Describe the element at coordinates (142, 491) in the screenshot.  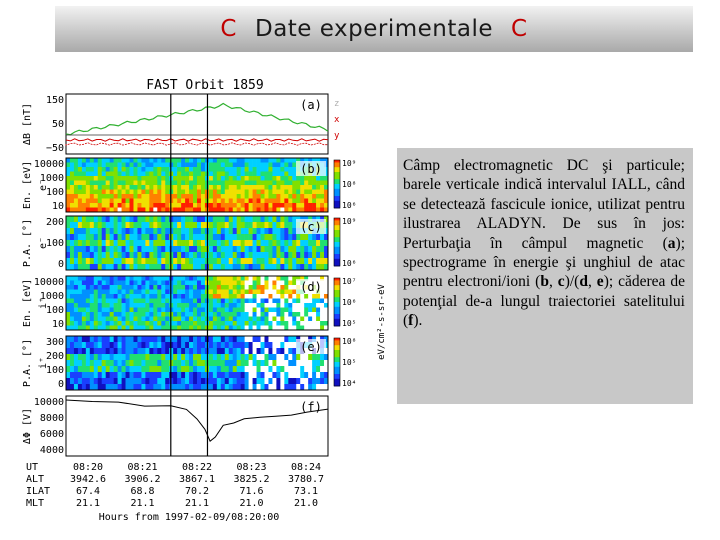
I see `ephemeris-value: 68.8` at that location.